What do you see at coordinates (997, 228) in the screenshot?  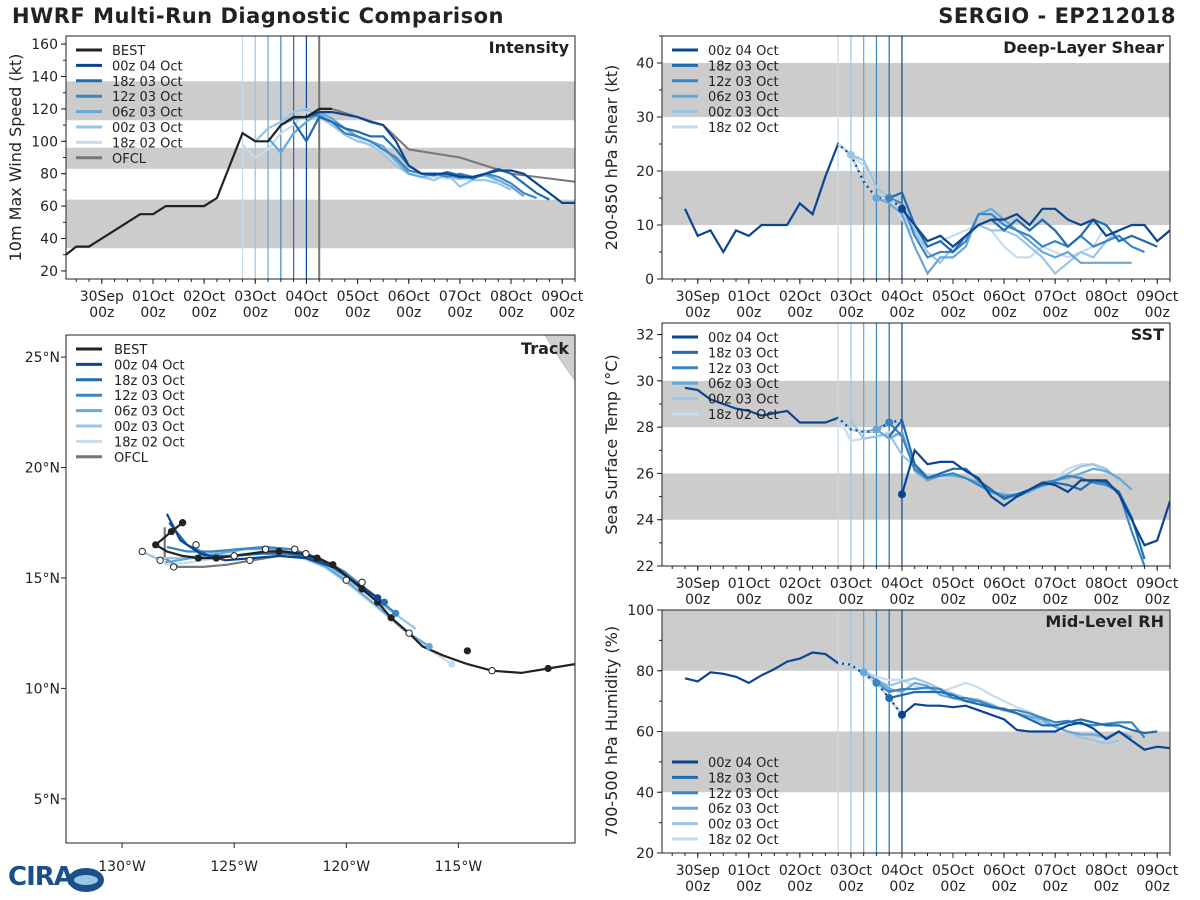 I see `series-run_06z03` at bounding box center [997, 228].